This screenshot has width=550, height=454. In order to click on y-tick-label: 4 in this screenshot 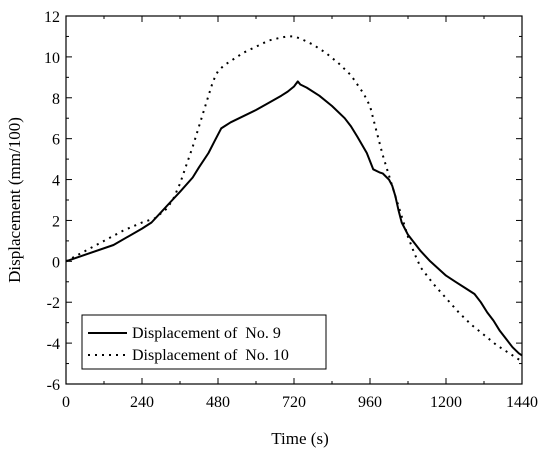, I will do `click(56, 181)`.